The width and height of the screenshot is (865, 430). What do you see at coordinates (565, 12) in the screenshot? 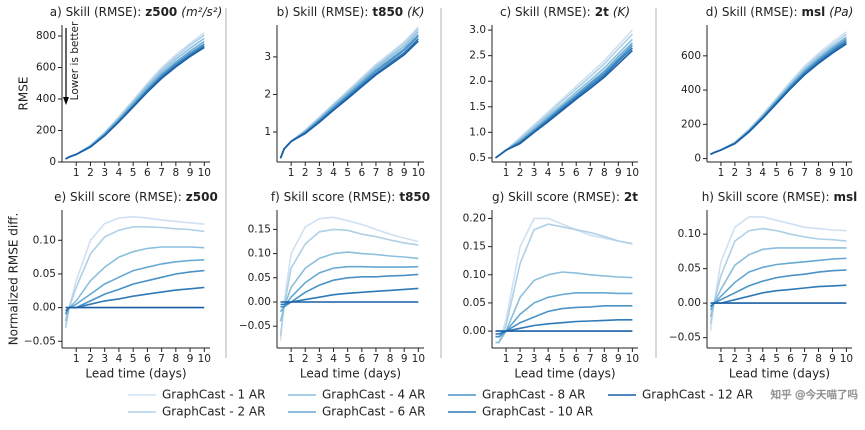
I see `panel-title: c) Skill (RMSE): 2t (K)` at bounding box center [565, 12].